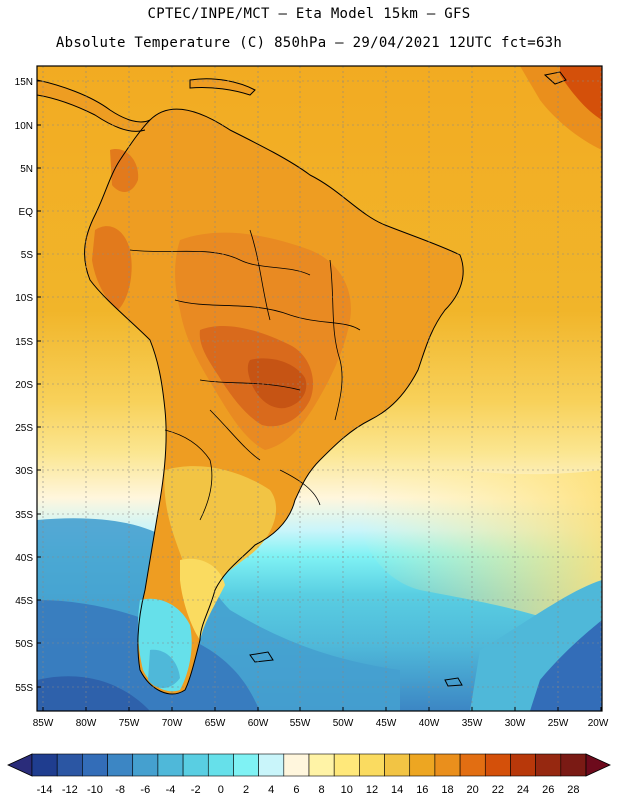  Describe the element at coordinates (129, 723) in the screenshot. I see `lon-label: 75W` at that location.